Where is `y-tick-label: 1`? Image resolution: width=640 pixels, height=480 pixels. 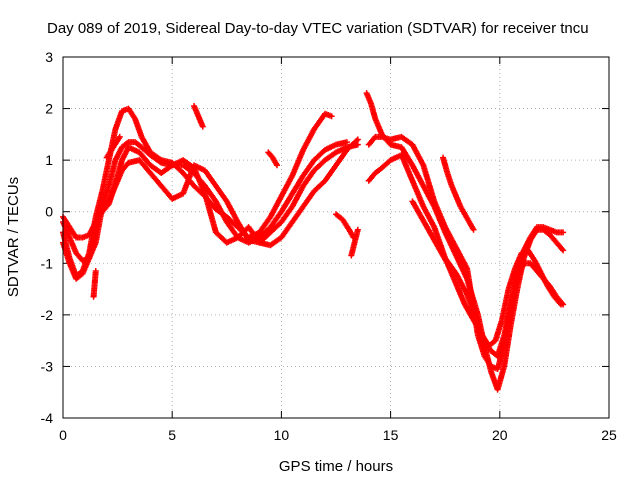
y-tick-label: 1 is located at coordinates (49, 160).